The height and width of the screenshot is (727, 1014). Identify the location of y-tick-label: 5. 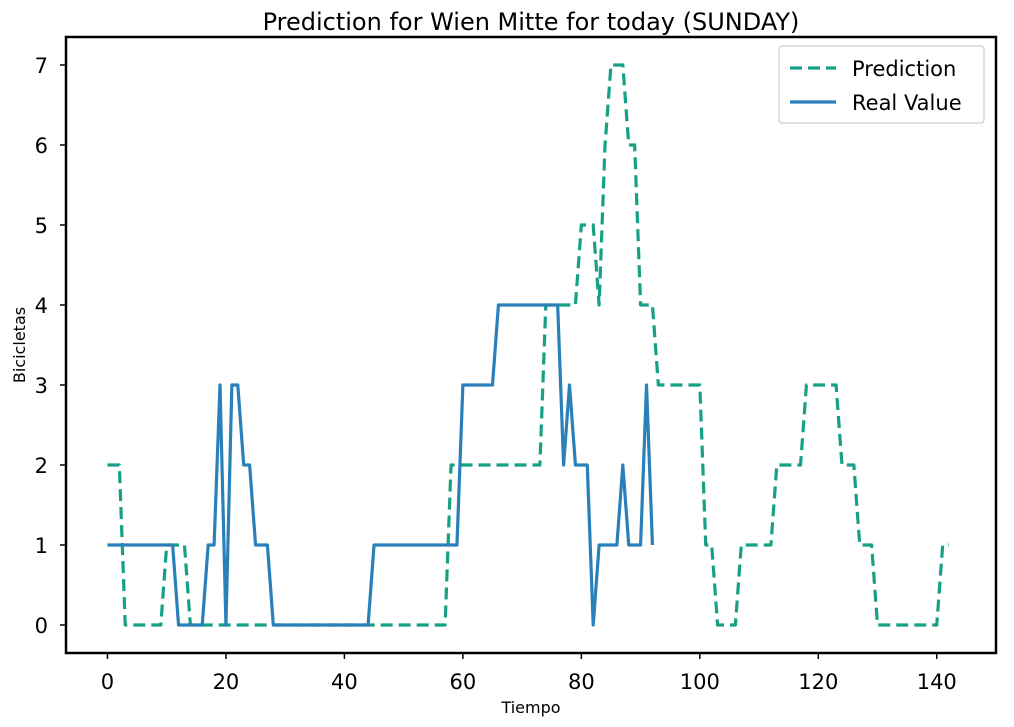
(41, 226).